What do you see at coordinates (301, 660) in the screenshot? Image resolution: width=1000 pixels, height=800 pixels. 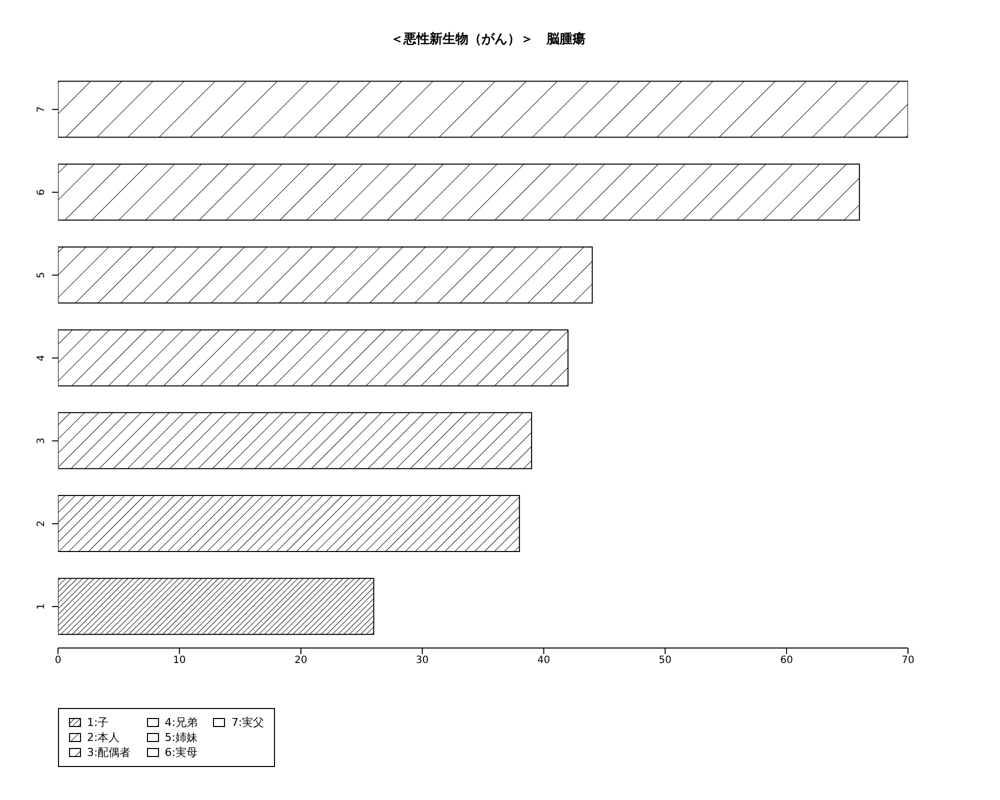 I see `x-tick-label: 20` at bounding box center [301, 660].